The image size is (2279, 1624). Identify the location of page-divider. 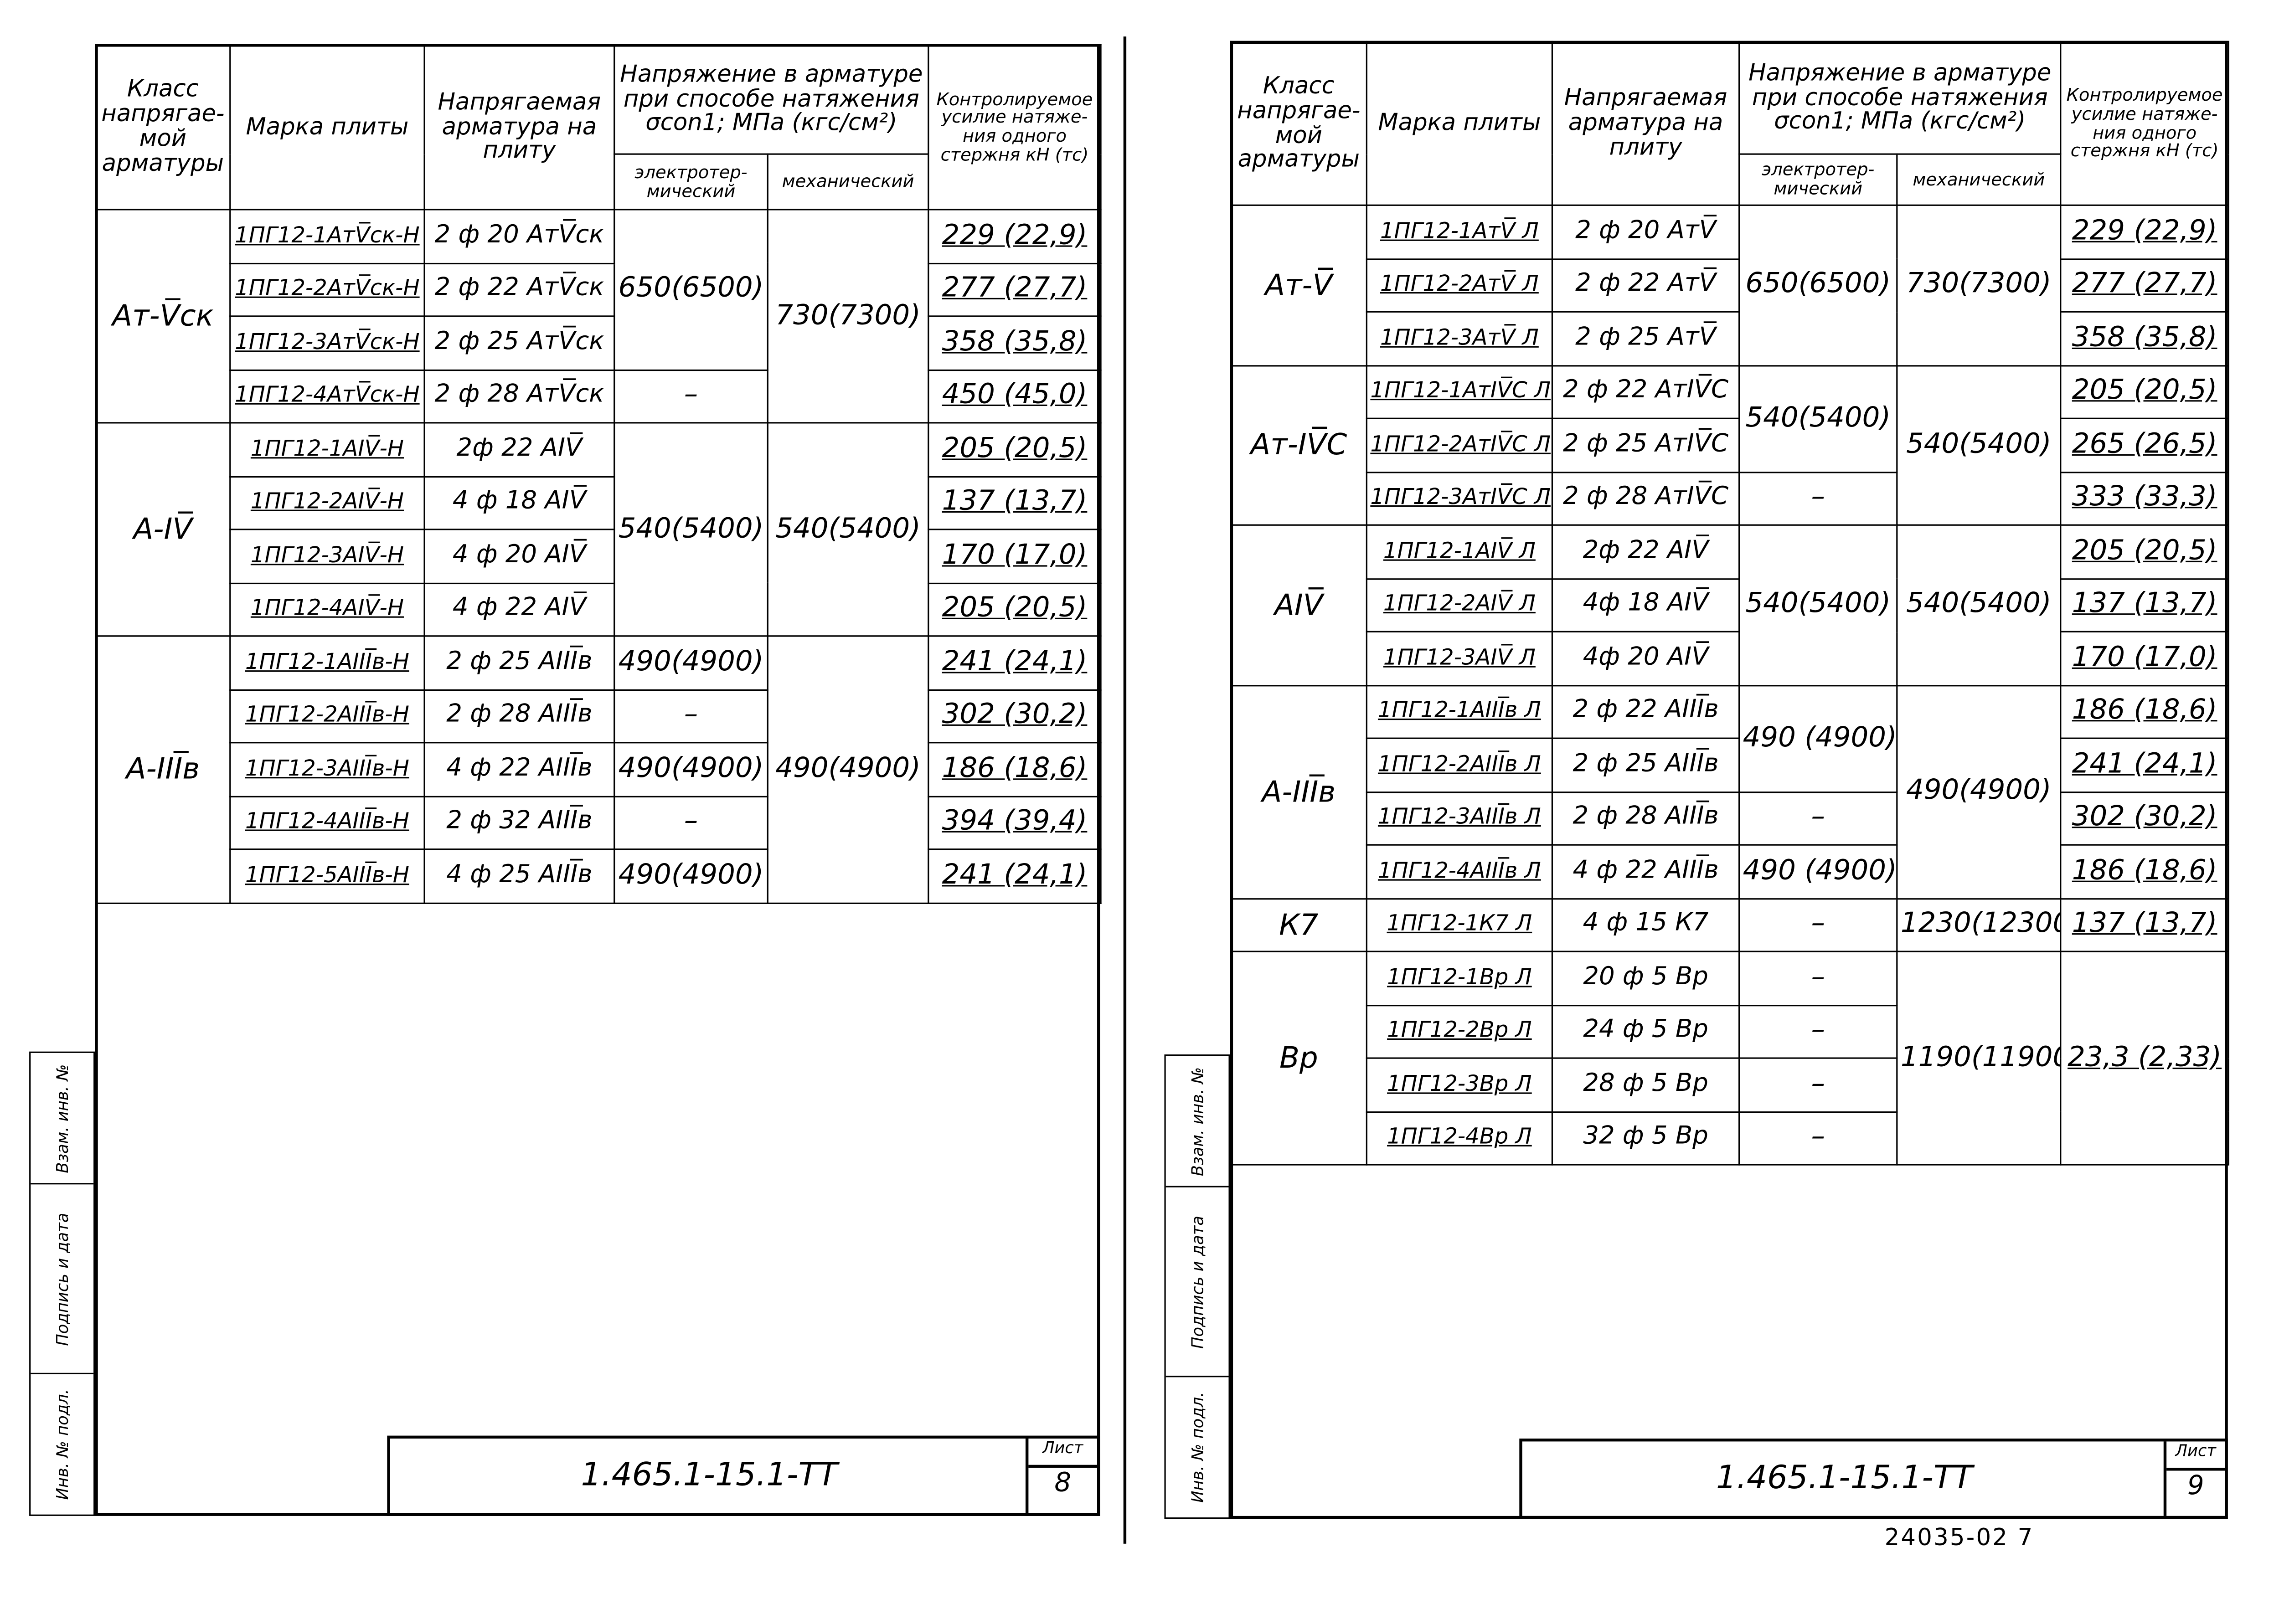
(1125, 790).